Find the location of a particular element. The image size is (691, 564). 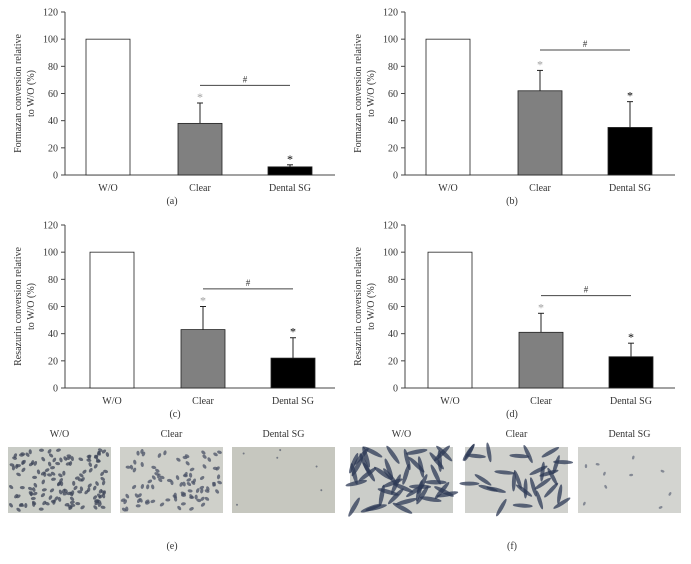

micrograph is located at coordinates (629, 480).